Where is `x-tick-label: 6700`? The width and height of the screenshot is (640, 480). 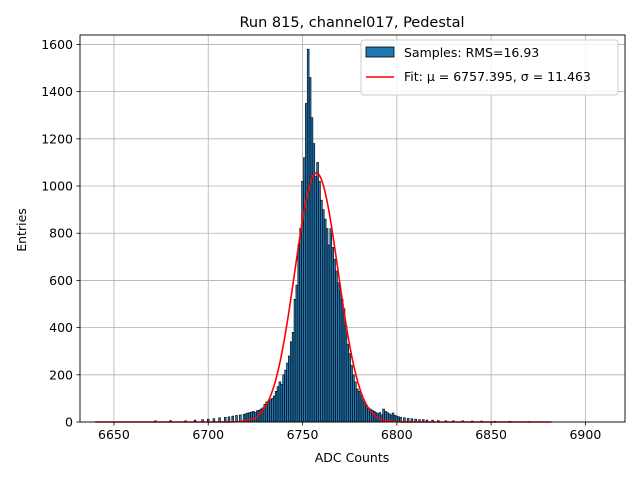 x-tick-label: 6700 is located at coordinates (208, 434).